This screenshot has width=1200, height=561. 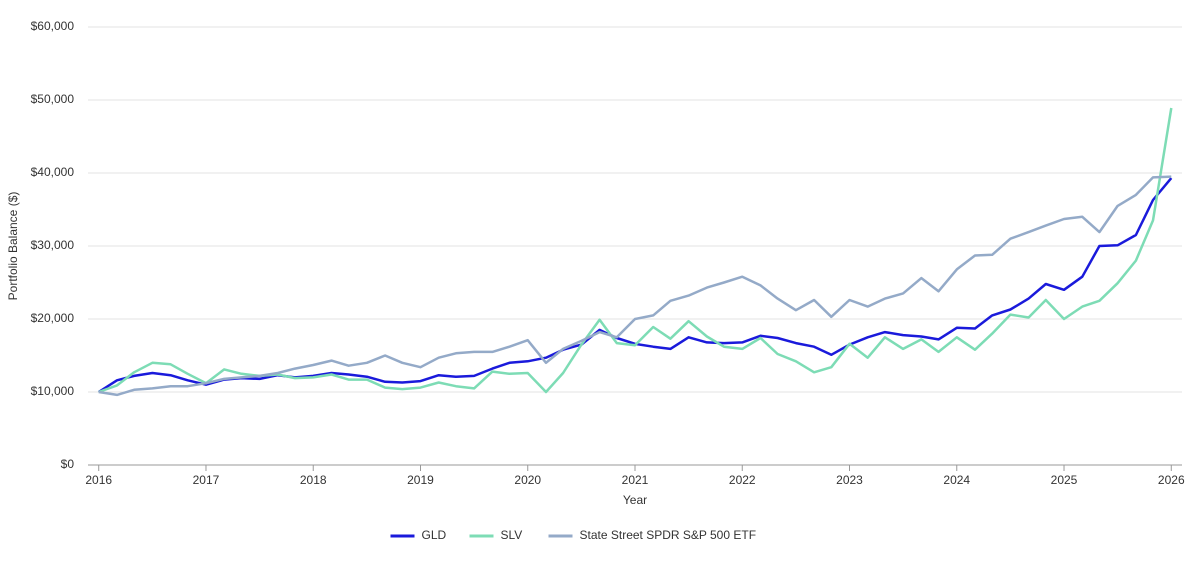 What do you see at coordinates (68, 464) in the screenshot?
I see `y-tick-label: $0` at bounding box center [68, 464].